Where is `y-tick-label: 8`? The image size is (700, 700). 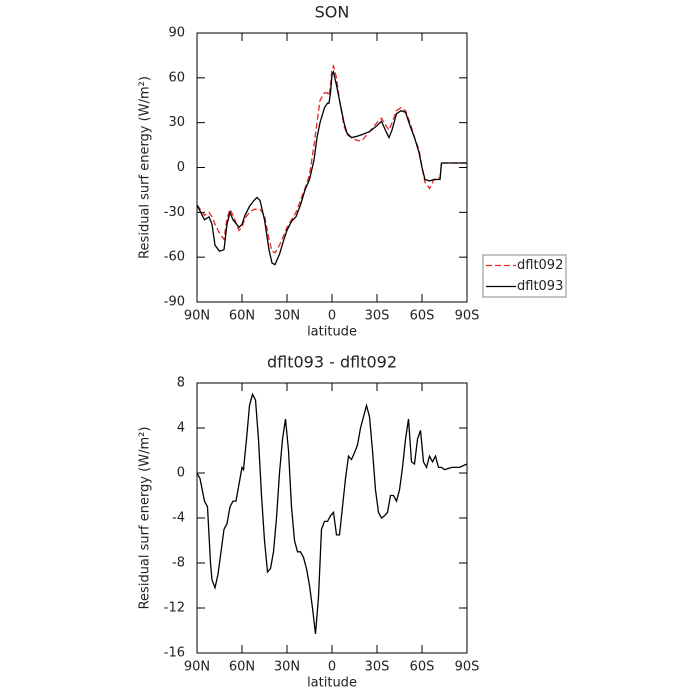 y-tick-label: 8 is located at coordinates (181, 383).